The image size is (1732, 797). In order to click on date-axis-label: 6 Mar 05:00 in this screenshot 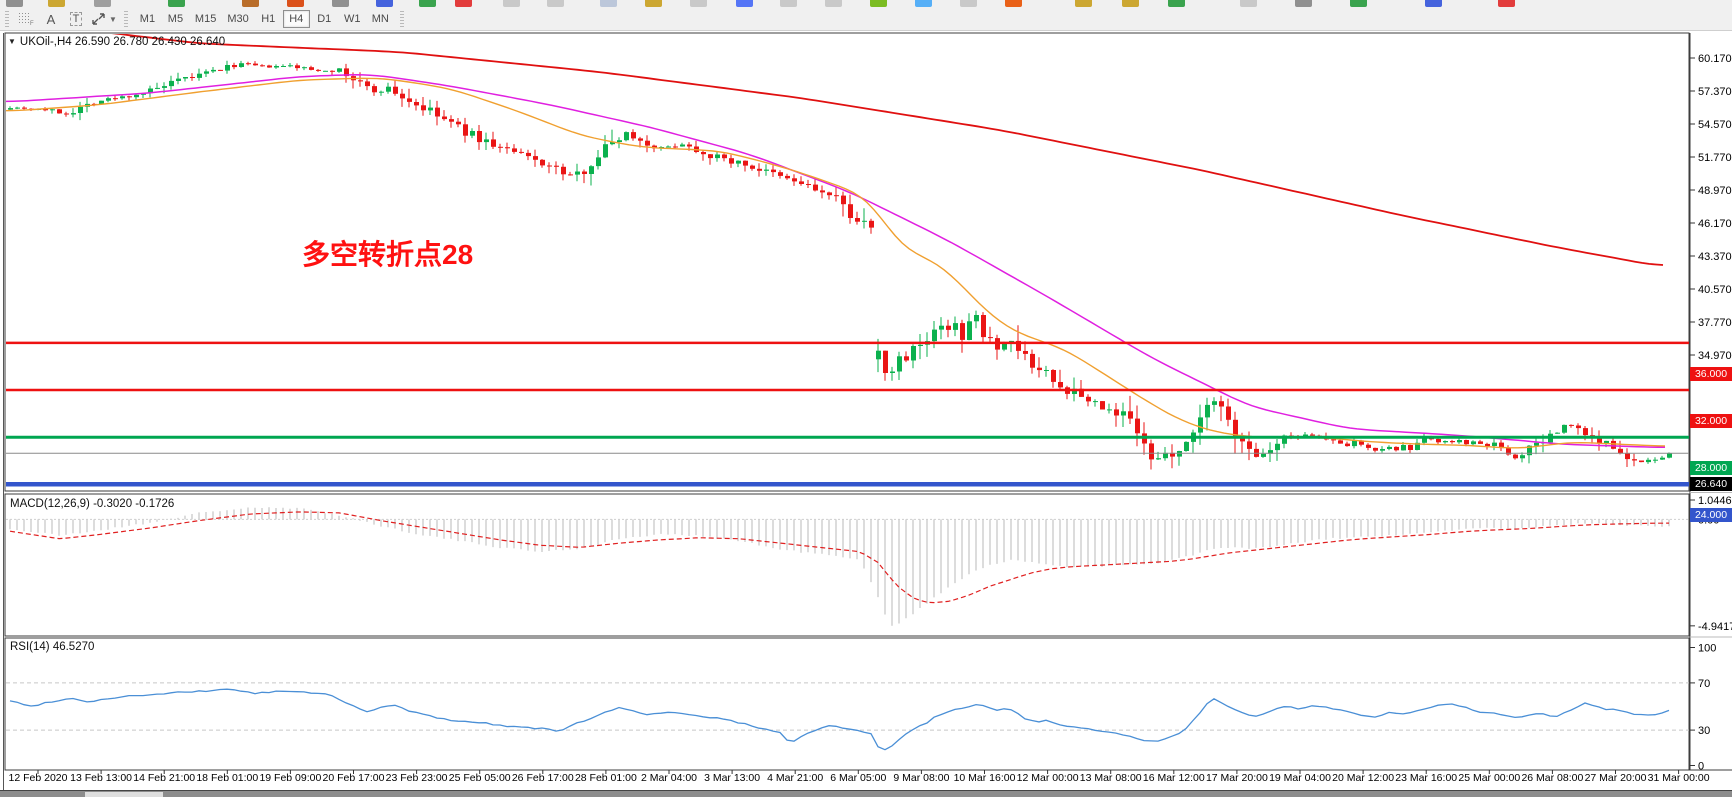, I will do `click(858, 778)`.